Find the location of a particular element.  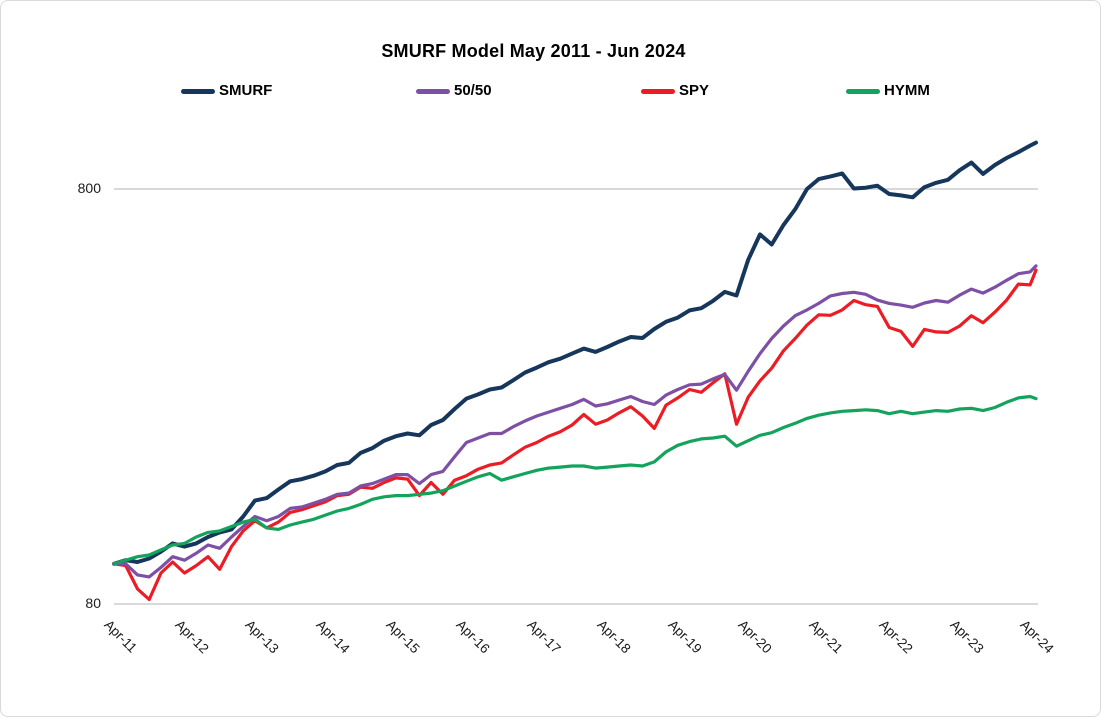

legend-item-spy: SPY is located at coordinates (675, 91).